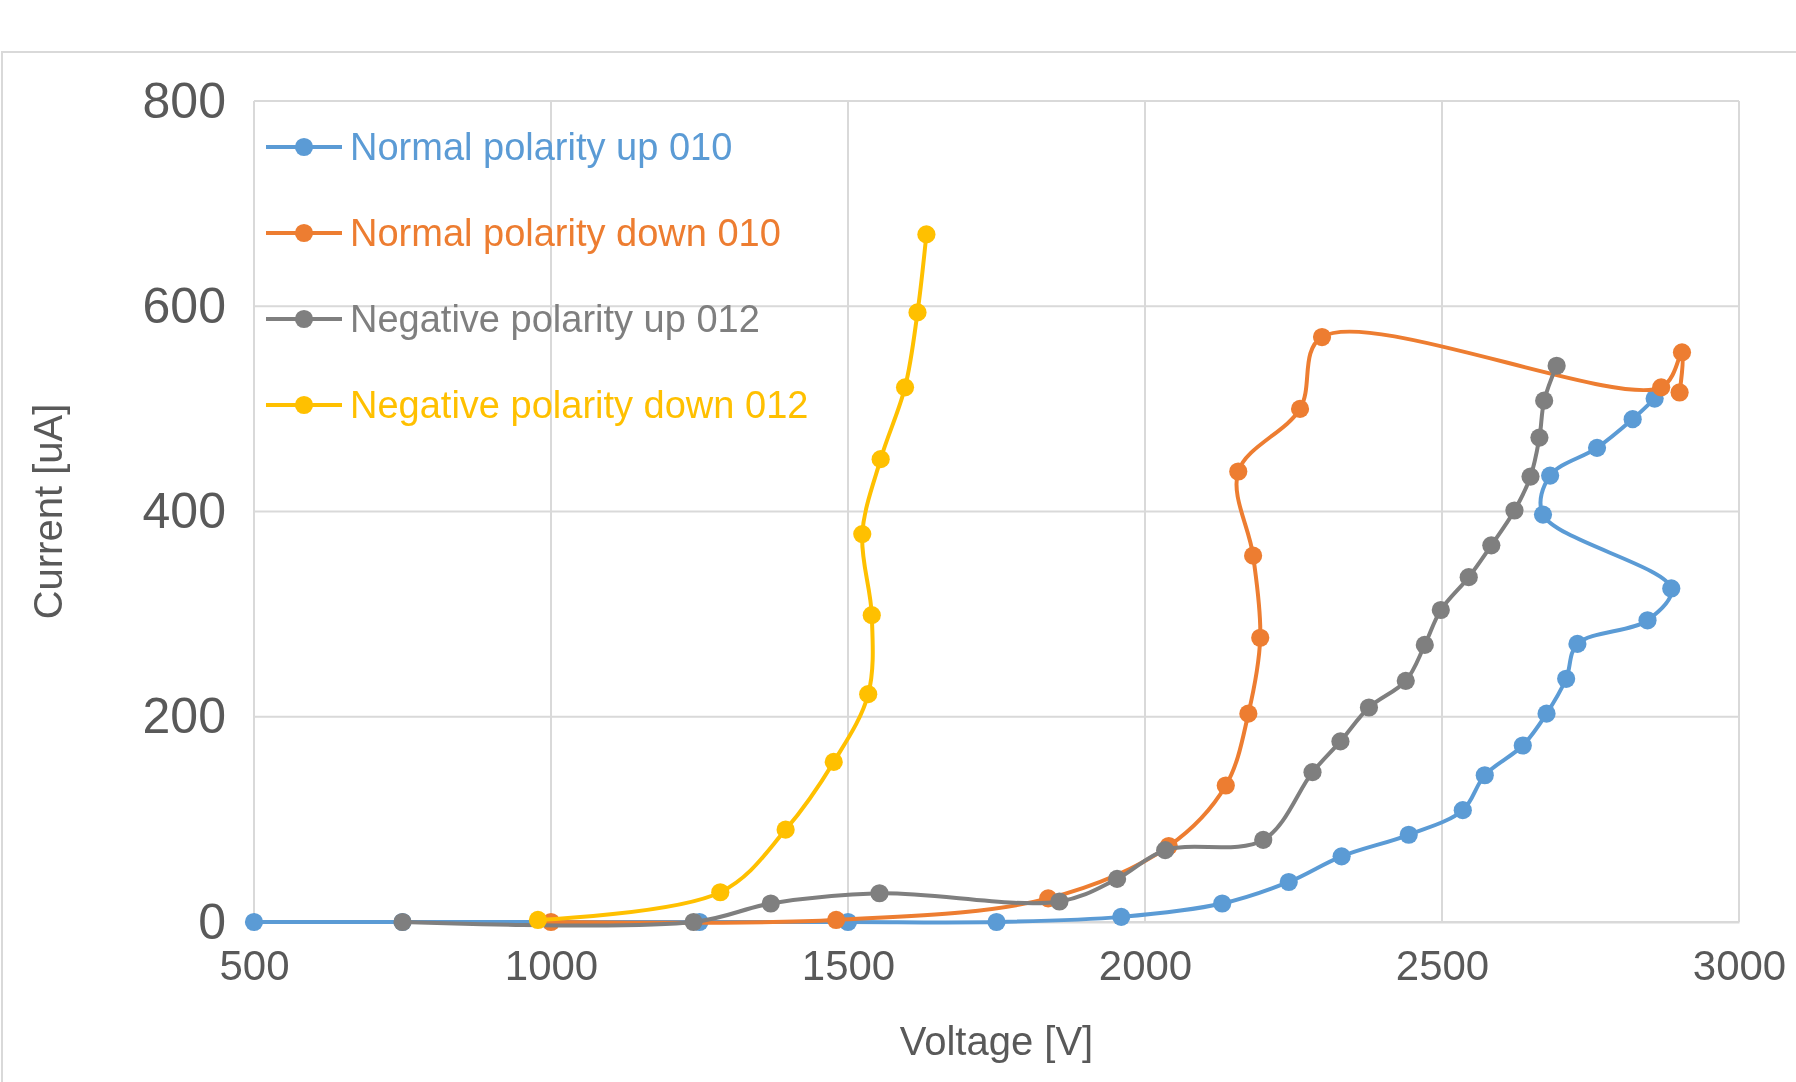 This screenshot has height=1082, width=1796. Describe the element at coordinates (551, 965) in the screenshot. I see `x-tick-label: 1000` at that location.